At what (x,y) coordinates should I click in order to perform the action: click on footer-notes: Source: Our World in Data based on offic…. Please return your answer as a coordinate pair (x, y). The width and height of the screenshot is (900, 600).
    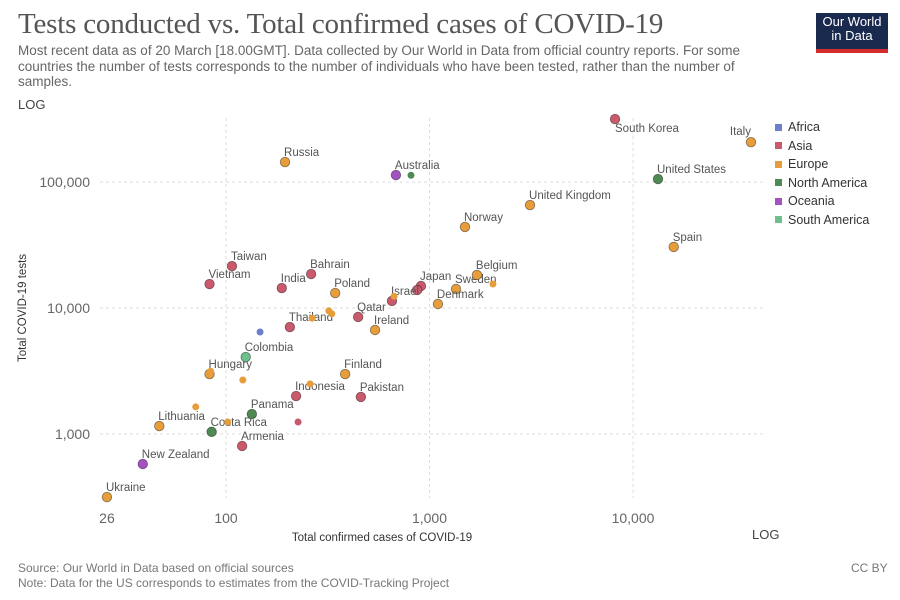
    Looking at the image, I should click on (233, 576).